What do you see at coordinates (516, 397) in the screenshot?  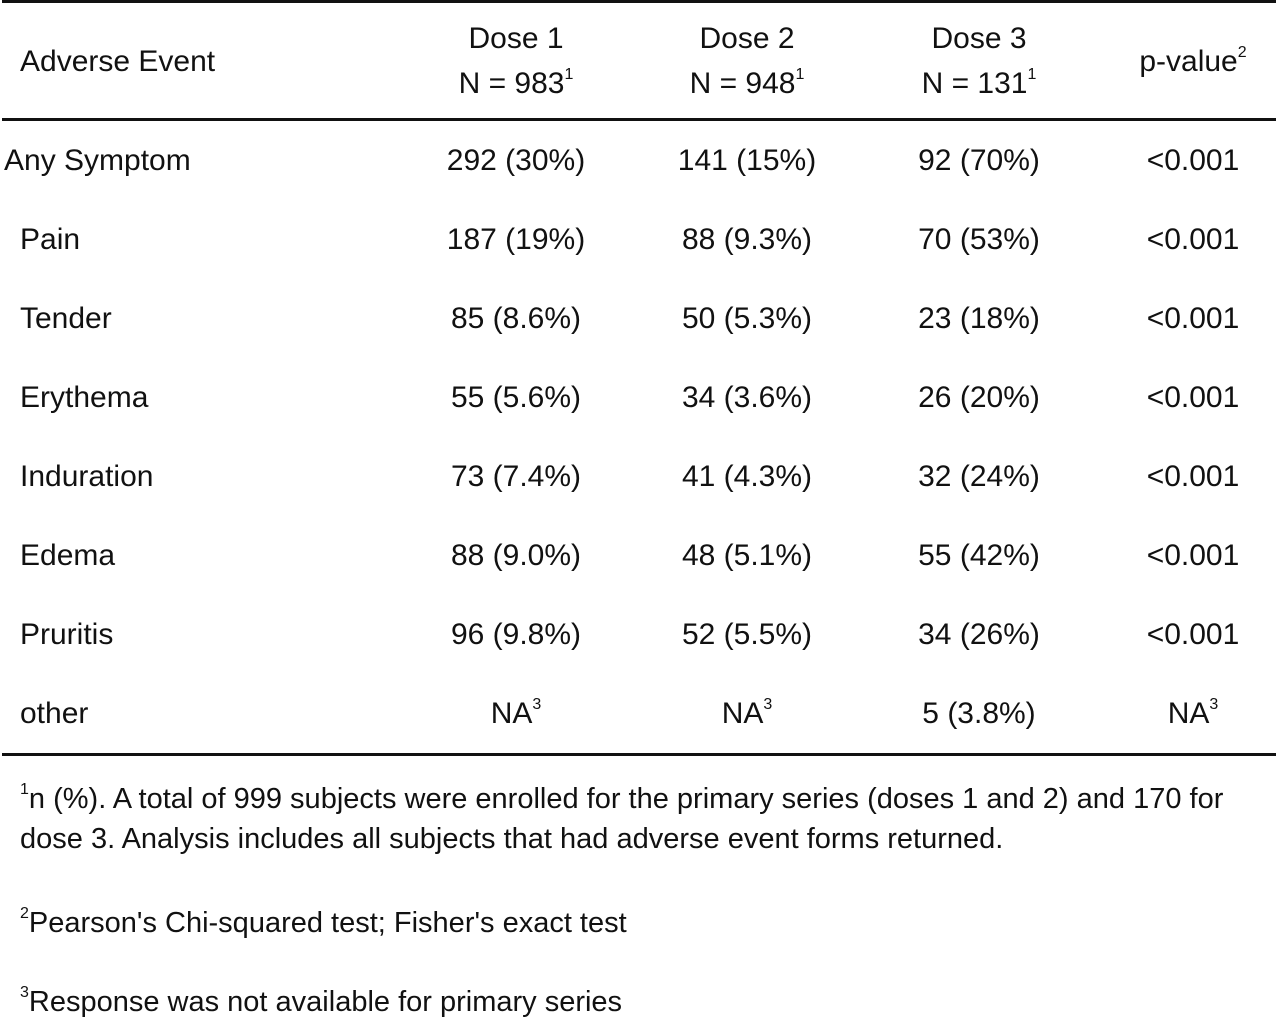 I see `table-cell: 55 (5.6%)` at bounding box center [516, 397].